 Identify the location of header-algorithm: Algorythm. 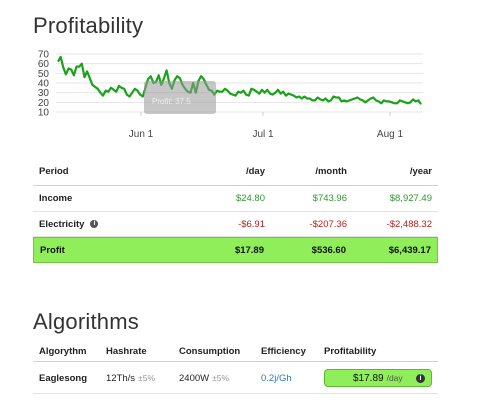
(63, 351).